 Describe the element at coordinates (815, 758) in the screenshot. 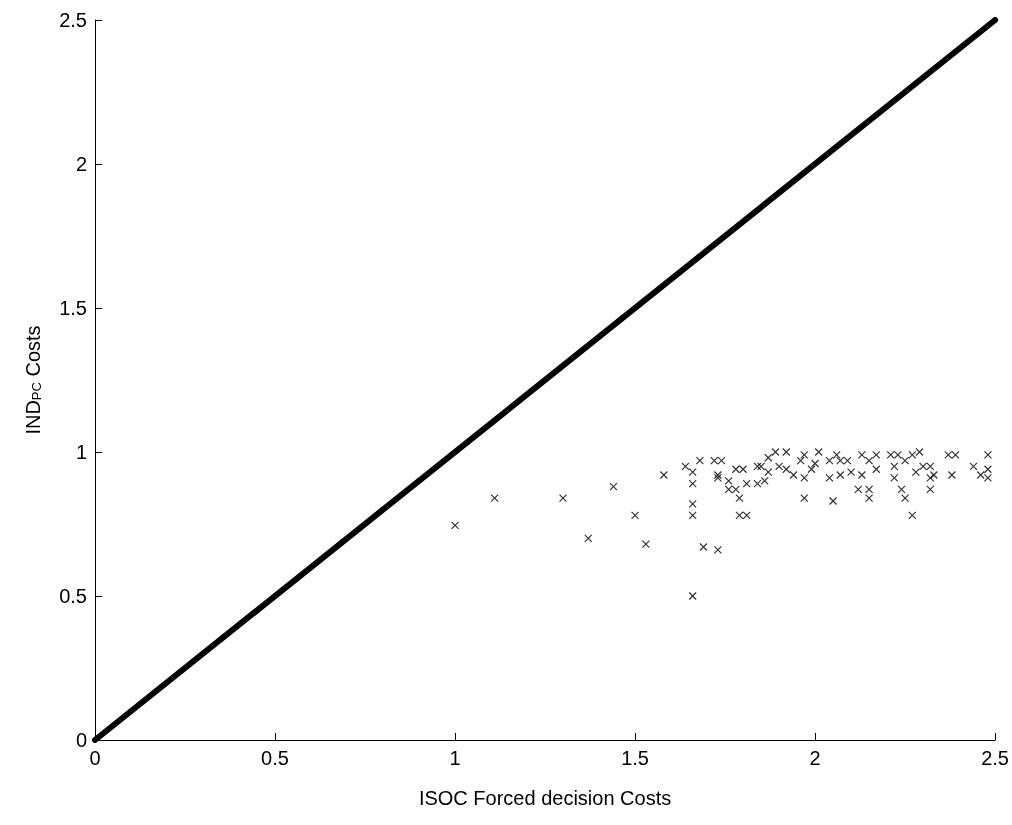

I see `x-tick-label: 2` at that location.